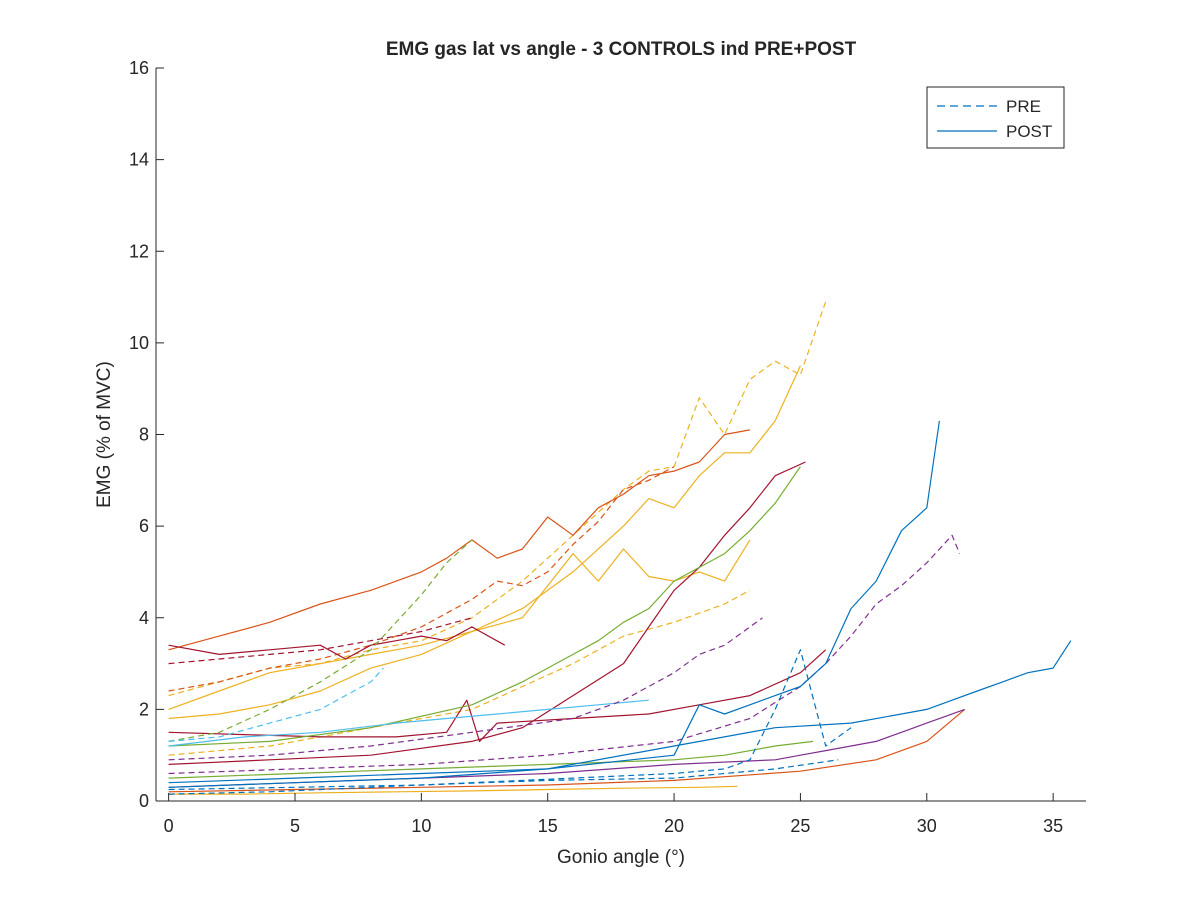 This screenshot has height=905, width=1200. What do you see at coordinates (144, 526) in the screenshot?
I see `y-tick-label: 6` at bounding box center [144, 526].